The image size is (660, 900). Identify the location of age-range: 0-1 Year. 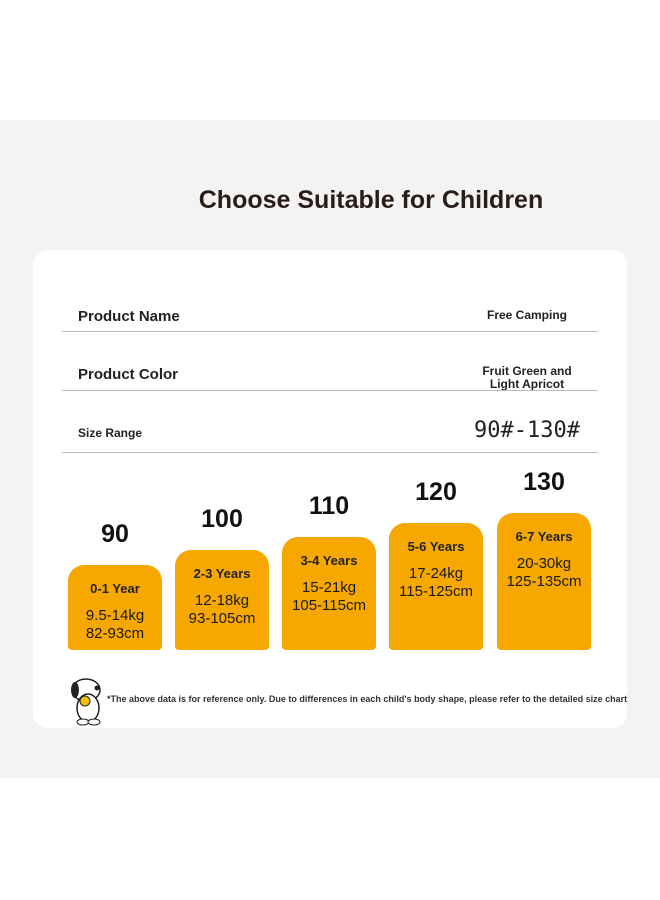
(115, 588).